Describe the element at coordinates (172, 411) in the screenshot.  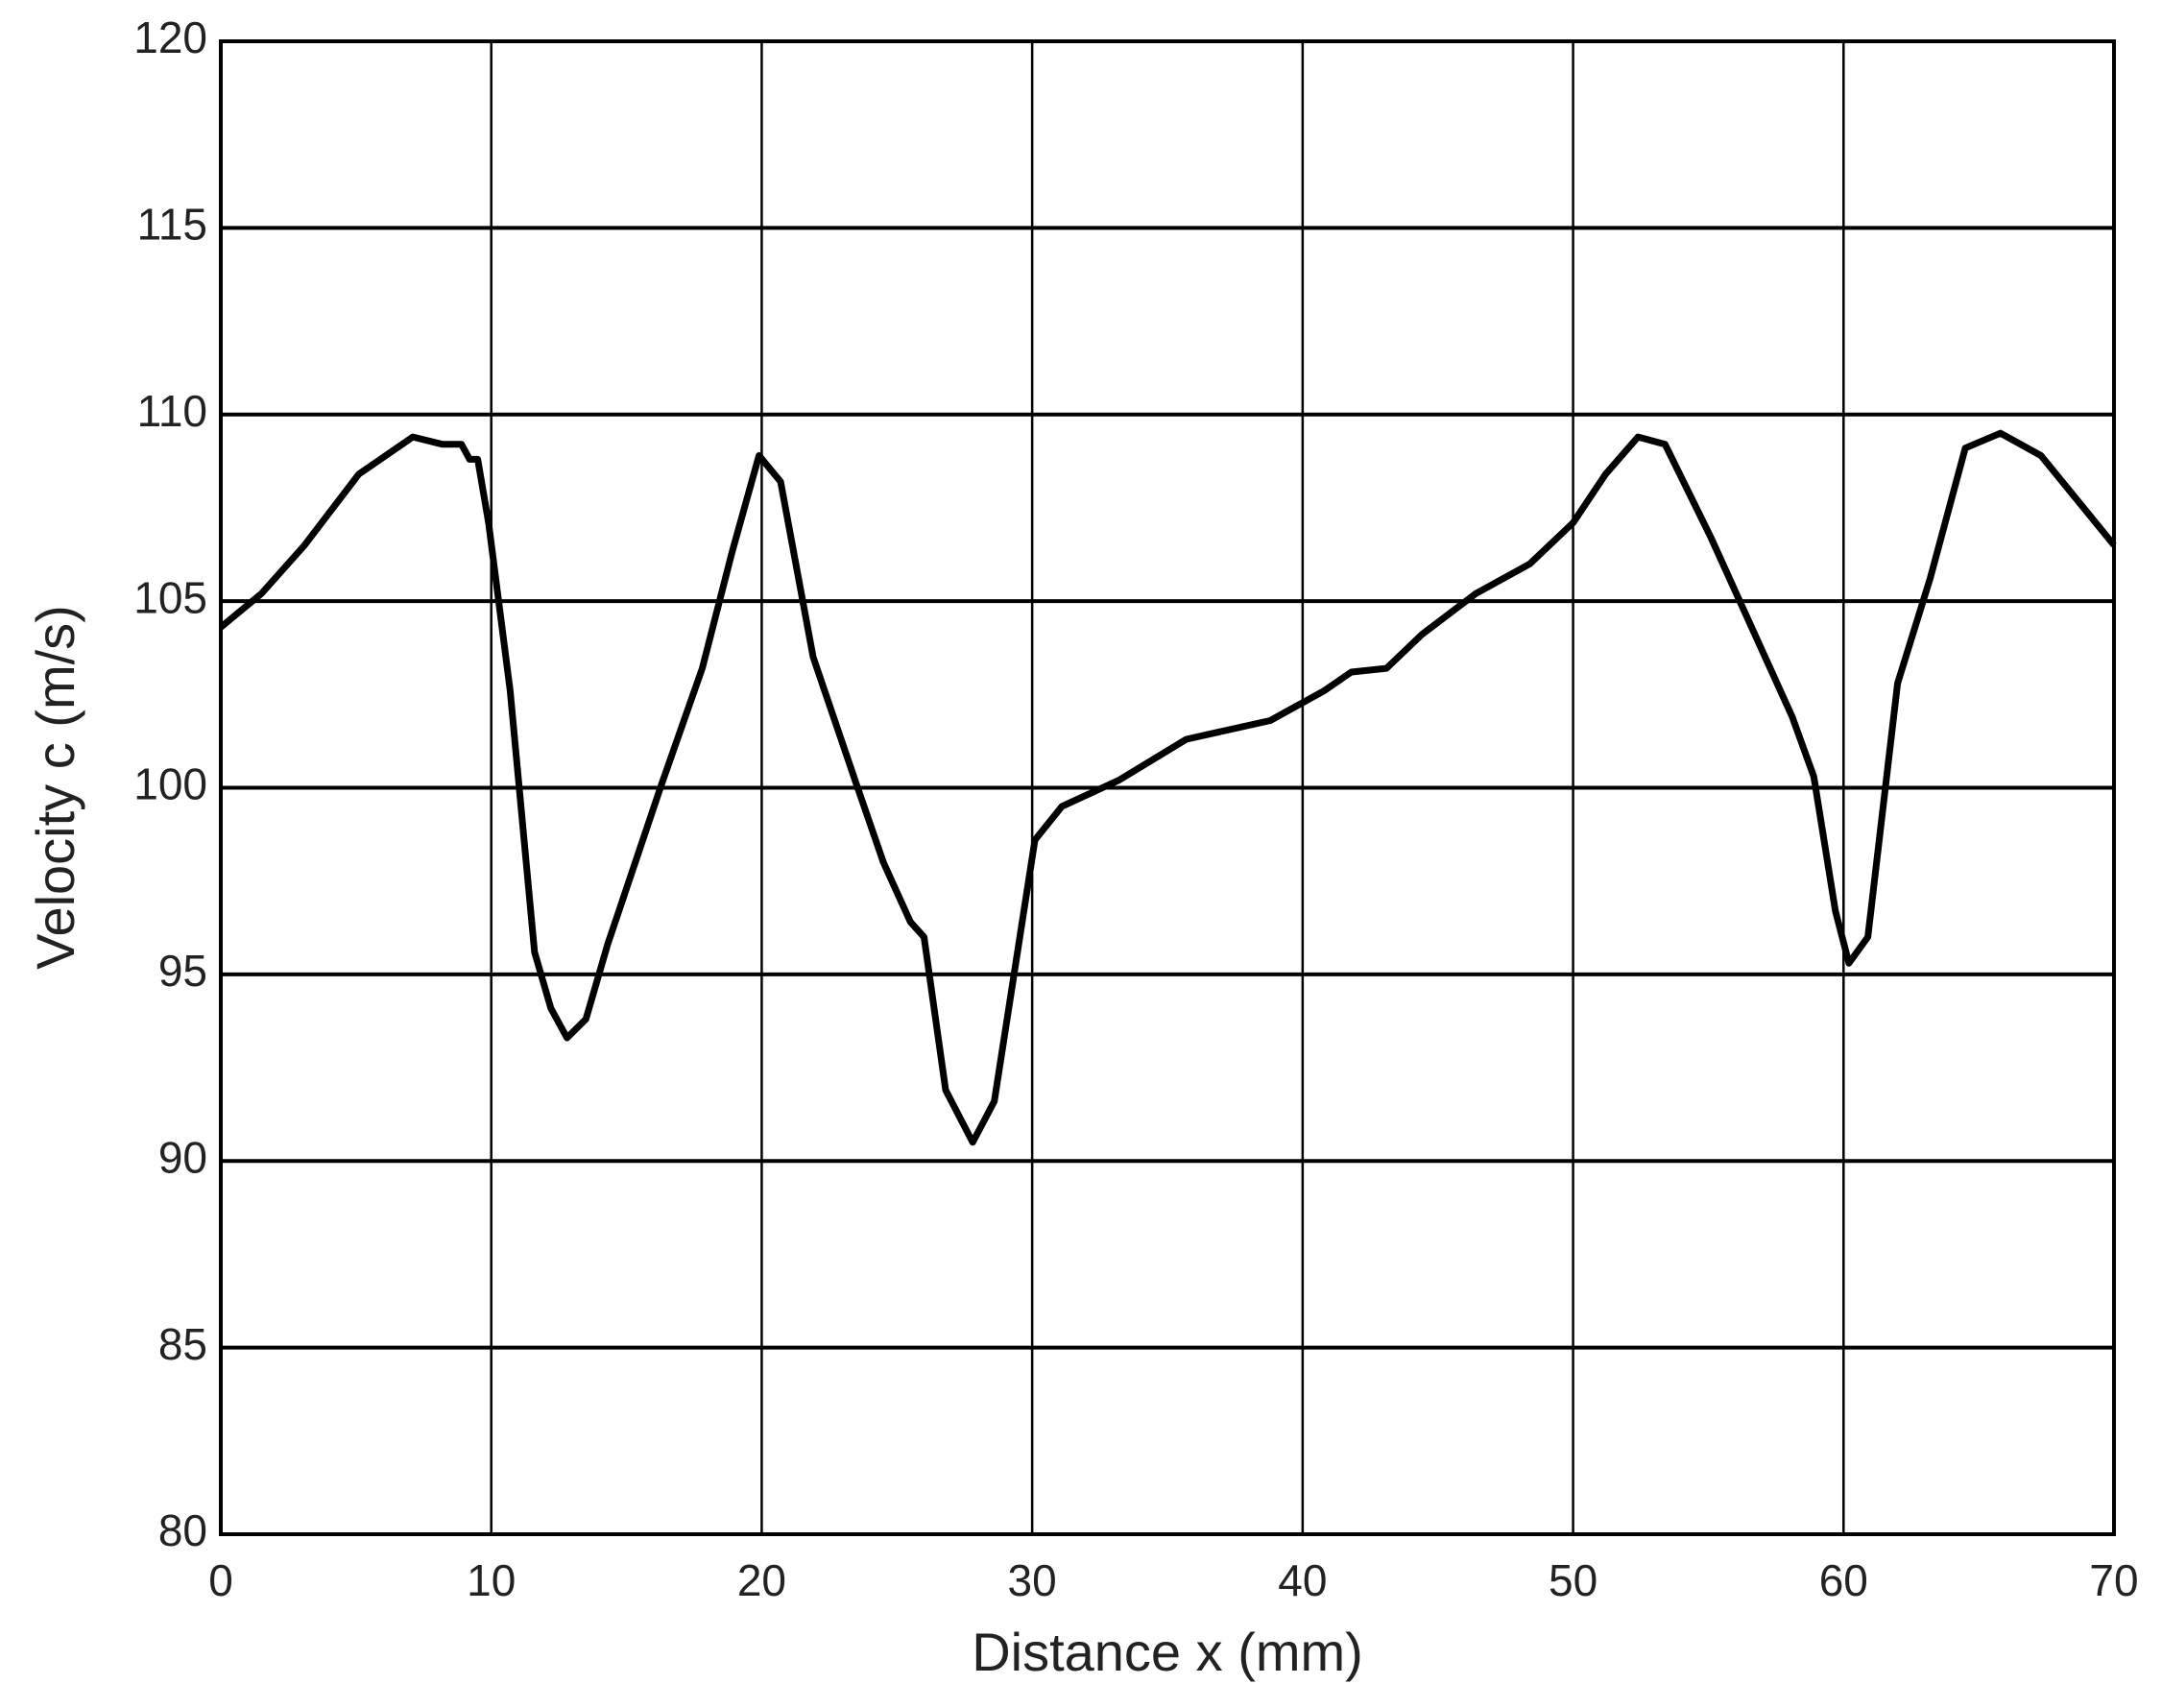
I see `y-tick-label: 110` at that location.